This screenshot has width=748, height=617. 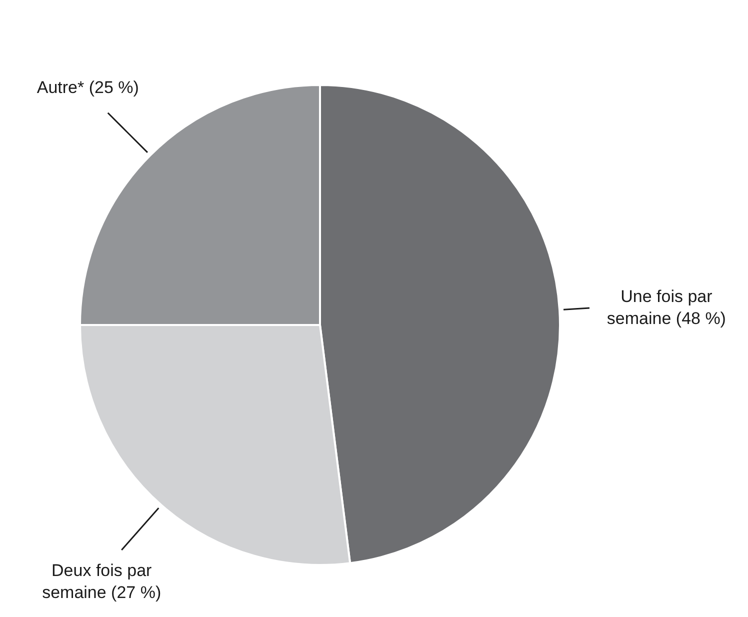 What do you see at coordinates (102, 581) in the screenshot?
I see `slice-label: Deux fois par semaine (27 %)` at bounding box center [102, 581].